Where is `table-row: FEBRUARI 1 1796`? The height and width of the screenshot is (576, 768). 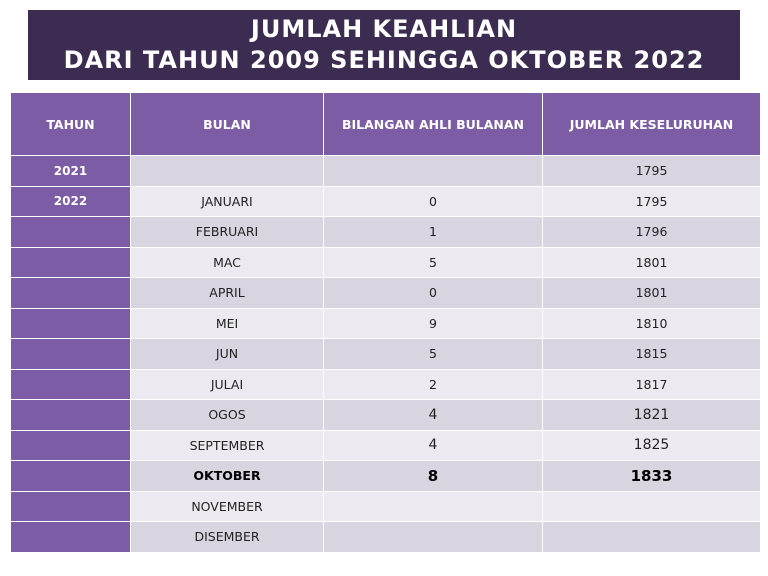 table-row: FEBRUARI 1 1796 is located at coordinates (385, 232).